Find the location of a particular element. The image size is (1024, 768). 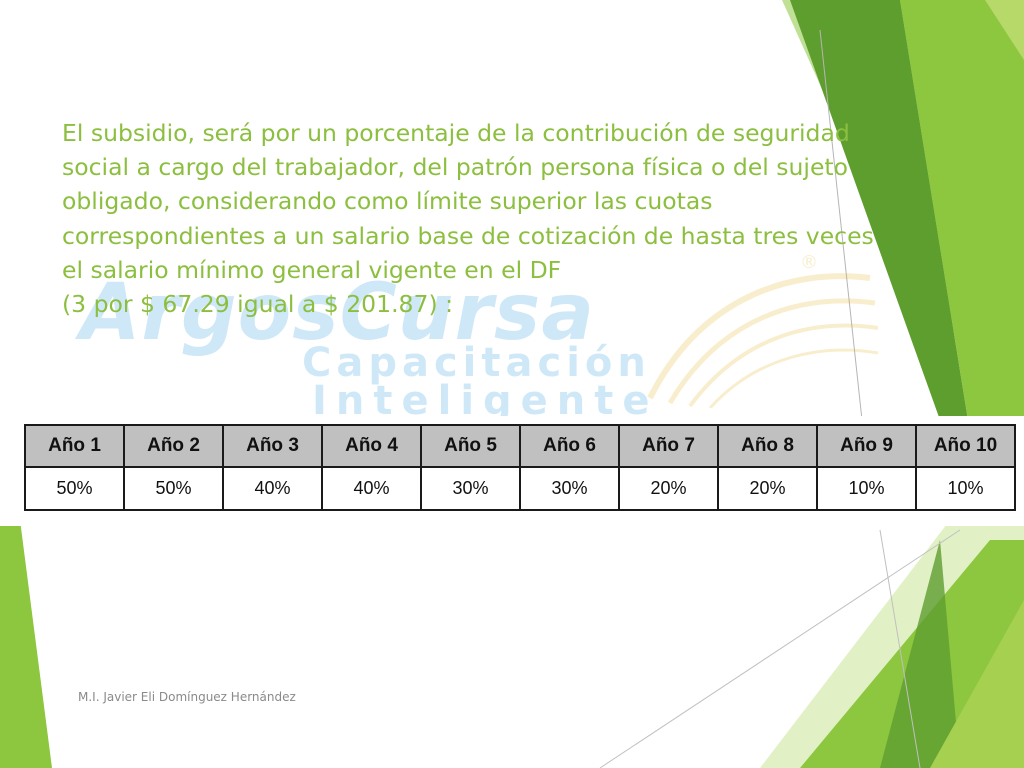

top-dark-wedge is located at coordinates (879, 210).